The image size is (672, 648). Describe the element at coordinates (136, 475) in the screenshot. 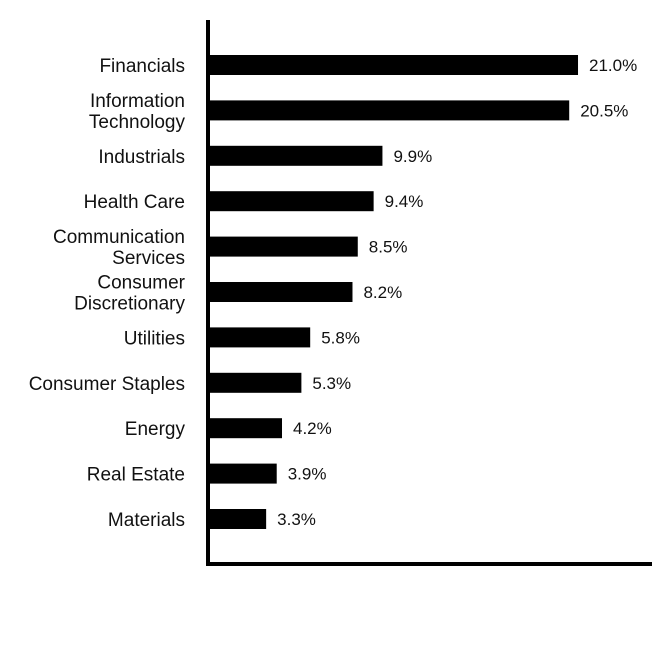

I see `category-label: Real Estate` at that location.